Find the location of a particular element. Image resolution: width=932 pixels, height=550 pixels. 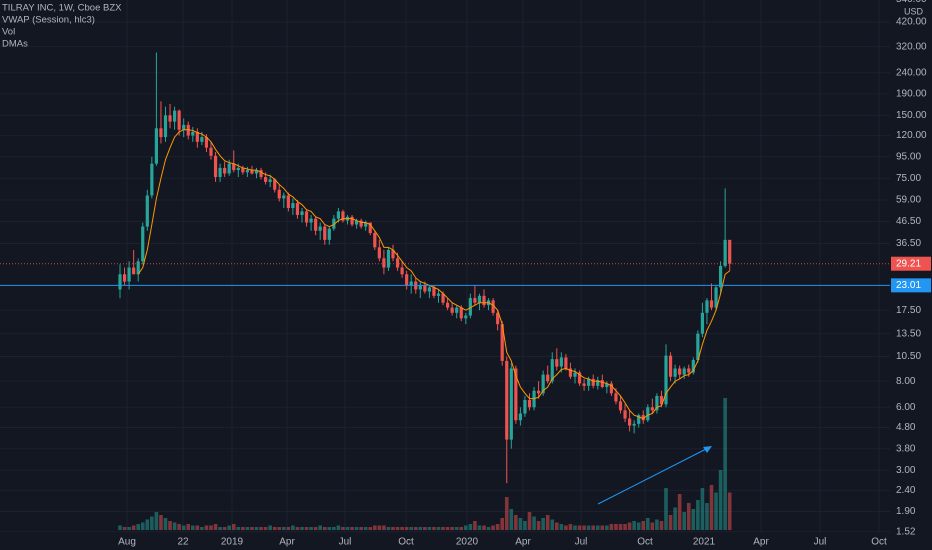

x-tick-label: Apr is located at coordinates (523, 542).